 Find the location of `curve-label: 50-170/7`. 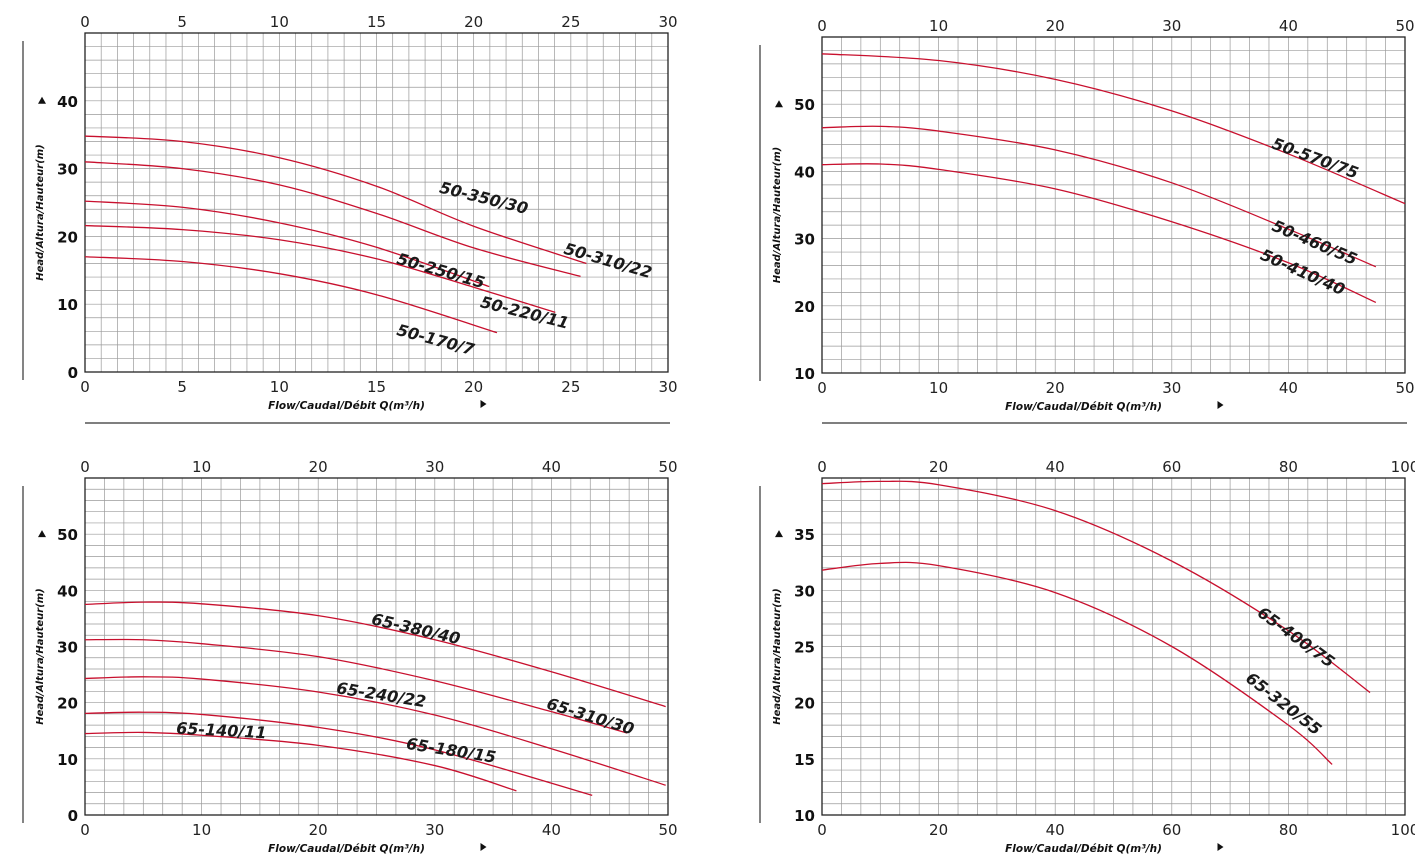

curve-label: 50-170/7 is located at coordinates (436, 339).